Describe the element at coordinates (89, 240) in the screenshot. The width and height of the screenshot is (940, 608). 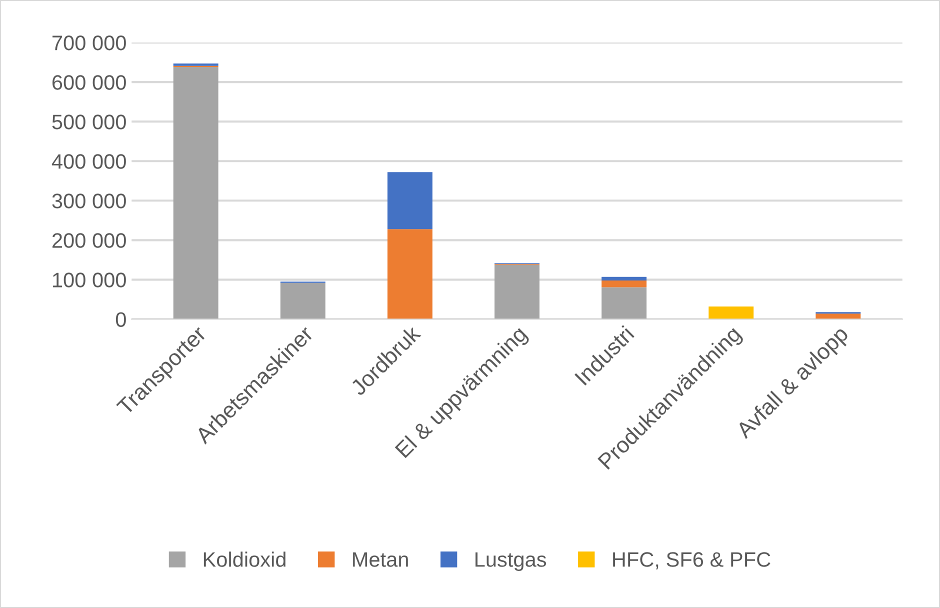
I see `y-tick-label: 200 000` at that location.